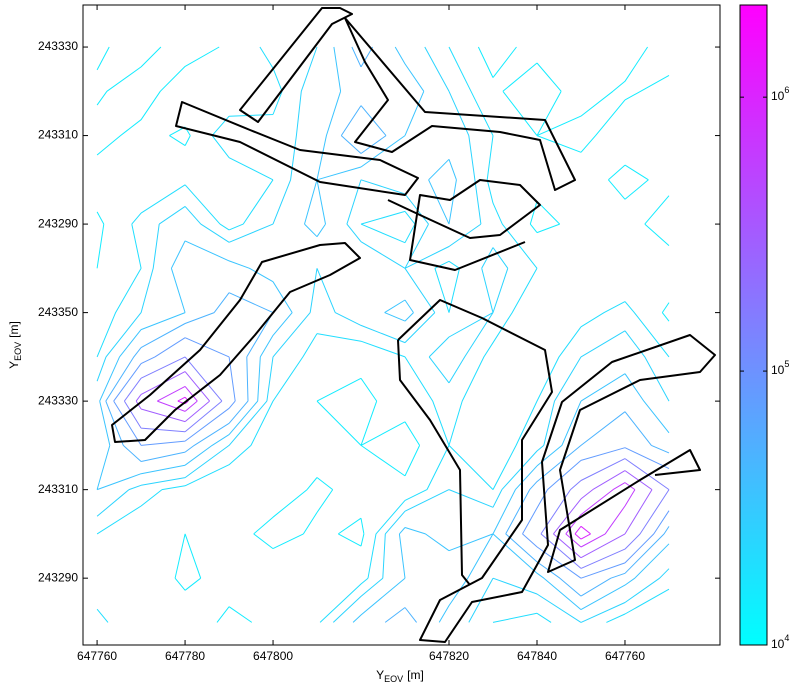 This screenshot has height=688, width=797. What do you see at coordinates (449, 656) in the screenshot?
I see `x-tick-label: 647820` at bounding box center [449, 656].